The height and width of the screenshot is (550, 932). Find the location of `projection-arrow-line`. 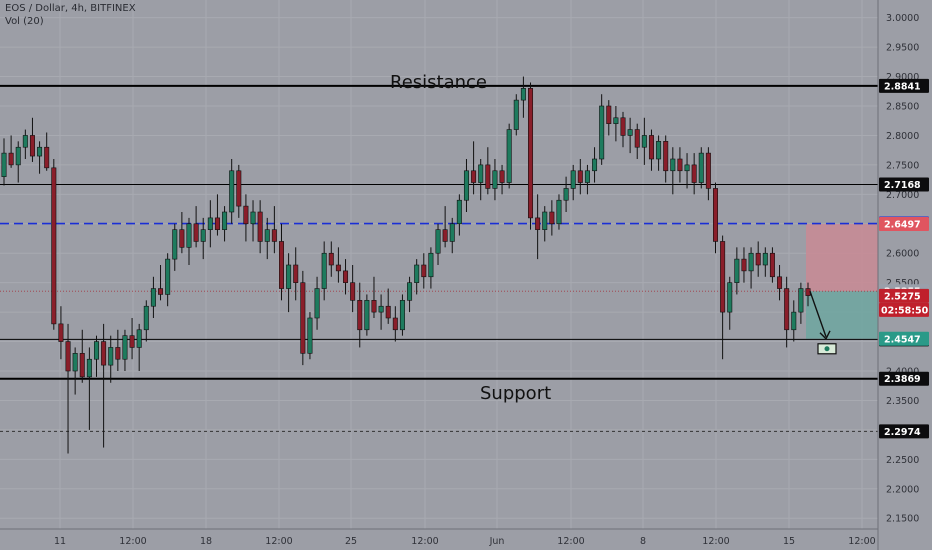

projection-arrow-line is located at coordinates (818, 314).